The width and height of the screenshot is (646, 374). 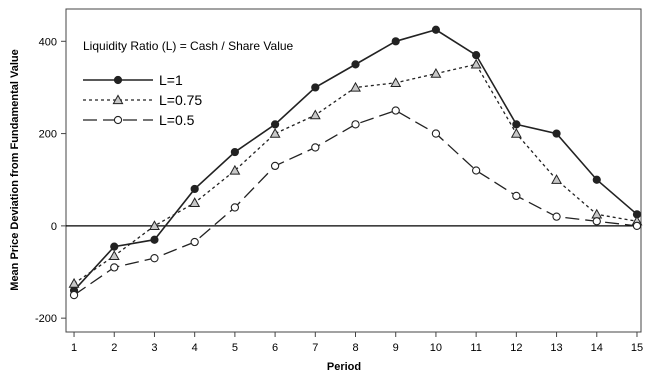 I want to click on x-tick-label: 2, so click(x=114, y=348).